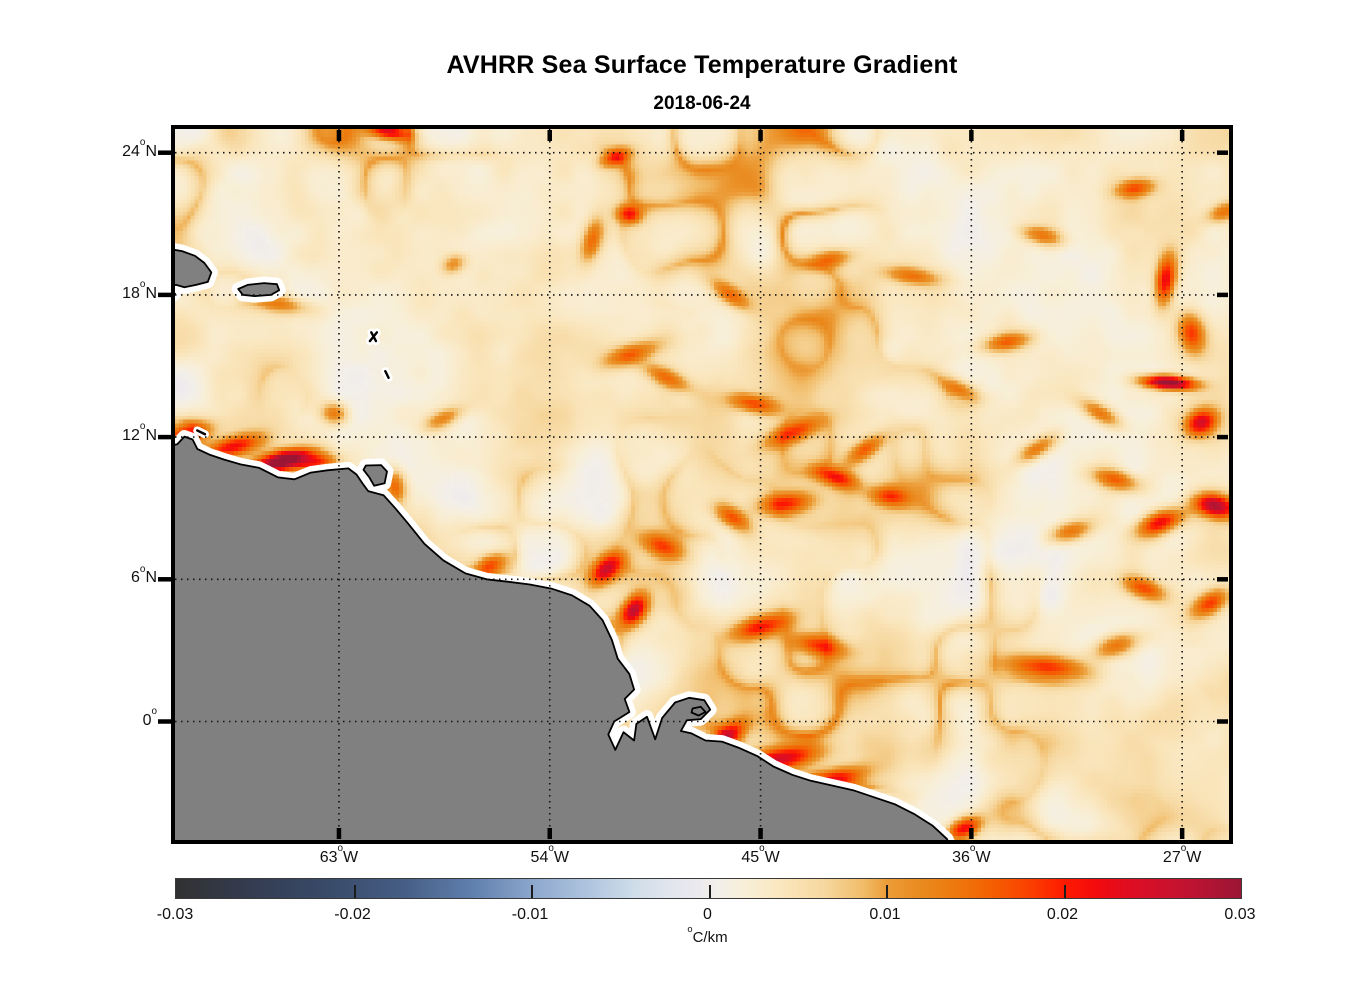  I want to click on y-tick-label: 18oN, so click(139, 290).